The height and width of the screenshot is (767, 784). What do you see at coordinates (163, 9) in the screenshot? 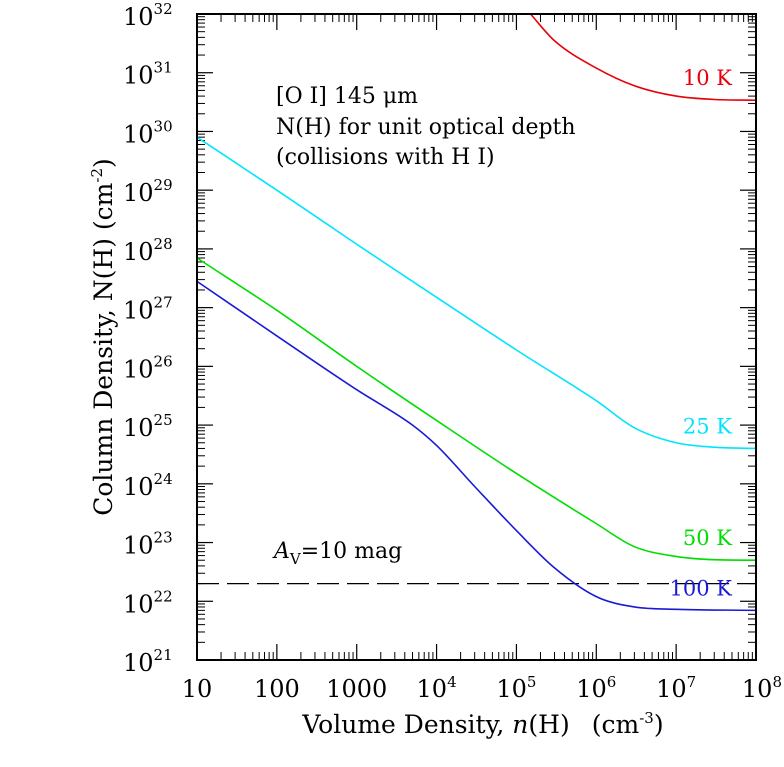
I see `y-tick-label-exp: 32` at bounding box center [163, 9].